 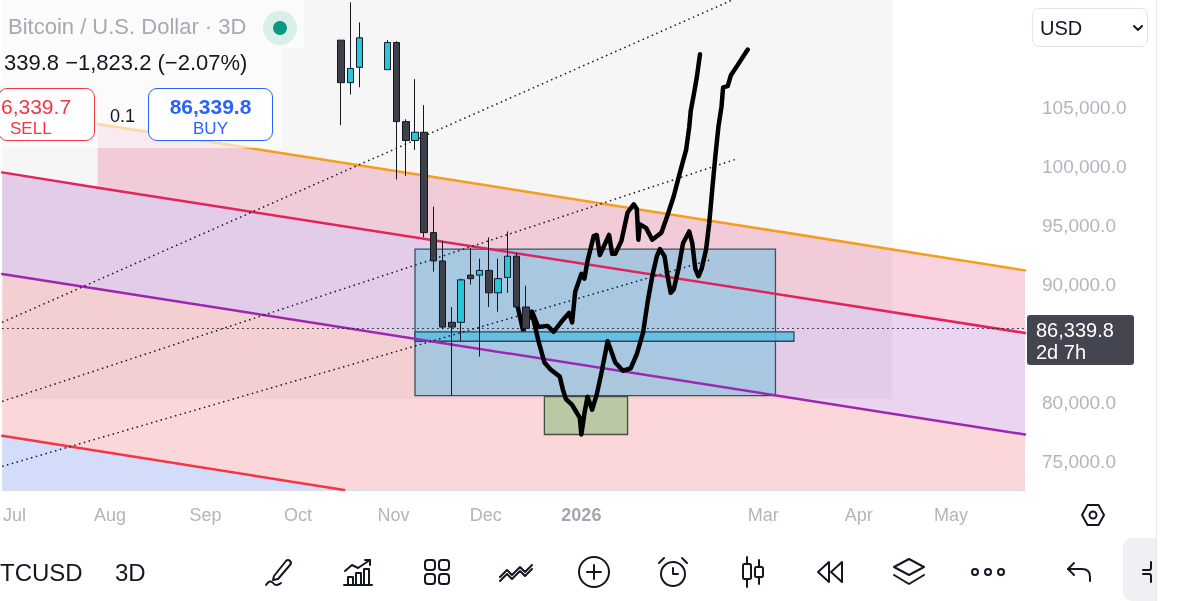 What do you see at coordinates (210, 106) in the screenshot?
I see `annotation: 86,339.8` at bounding box center [210, 106].